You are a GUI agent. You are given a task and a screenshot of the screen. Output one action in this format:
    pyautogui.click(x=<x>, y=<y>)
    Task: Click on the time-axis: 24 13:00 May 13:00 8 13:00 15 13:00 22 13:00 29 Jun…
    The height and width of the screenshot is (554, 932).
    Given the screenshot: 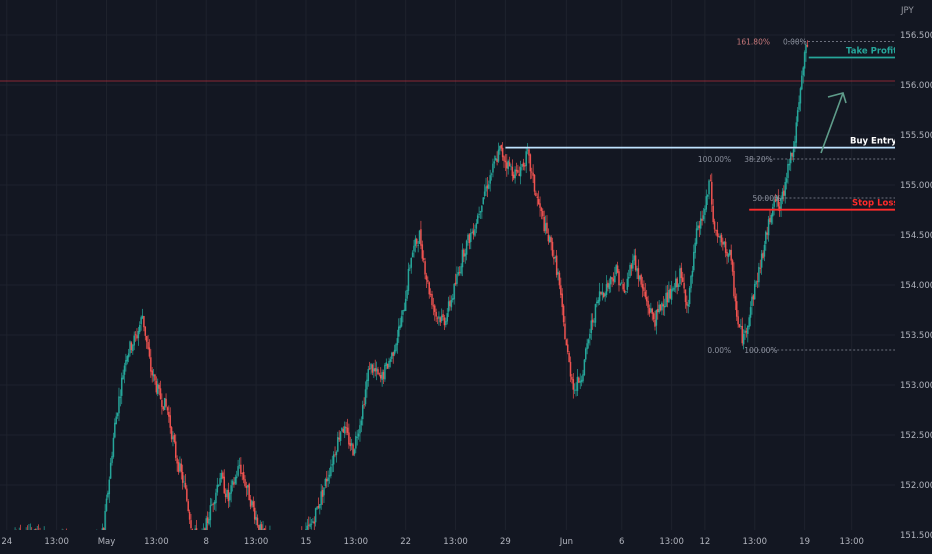 What is the action you would take?
    pyautogui.click(x=447, y=540)
    